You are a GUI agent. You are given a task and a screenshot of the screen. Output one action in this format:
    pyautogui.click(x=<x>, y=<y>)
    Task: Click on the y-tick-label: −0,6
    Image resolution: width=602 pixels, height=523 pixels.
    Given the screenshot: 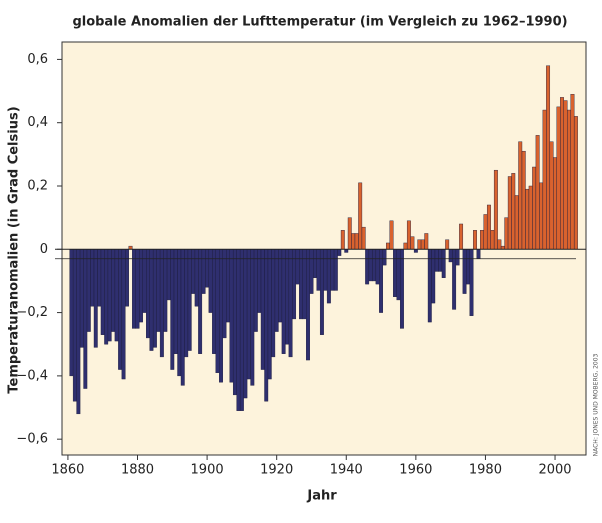 What is the action you would take?
    pyautogui.click(x=32, y=439)
    